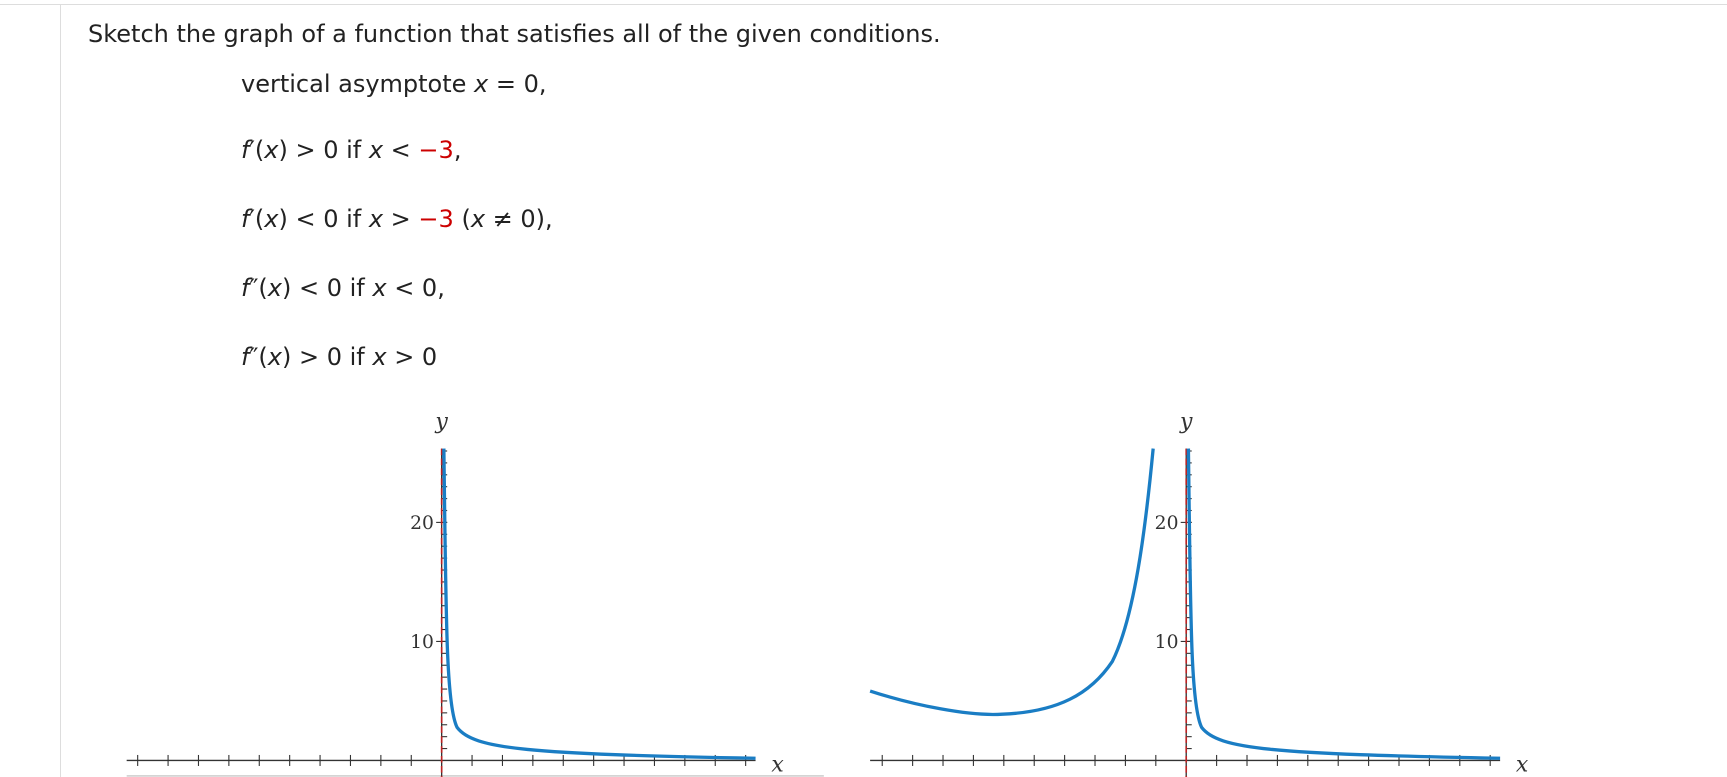  I want to click on condition: vertical asymptote x = 0,, so click(394, 84).